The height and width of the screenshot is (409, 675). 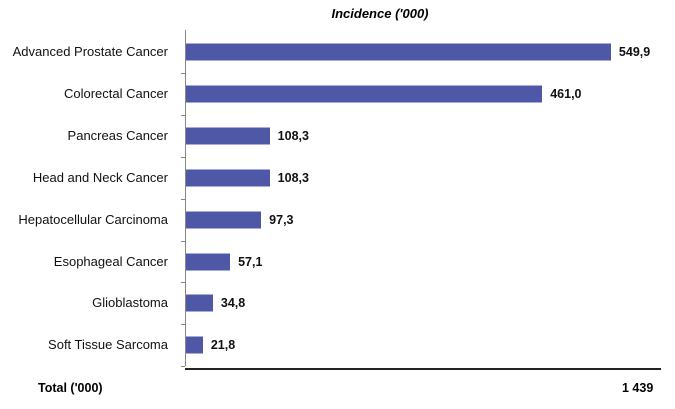 What do you see at coordinates (115, 93) in the screenshot?
I see `category-label: Colorectal Cancer` at bounding box center [115, 93].